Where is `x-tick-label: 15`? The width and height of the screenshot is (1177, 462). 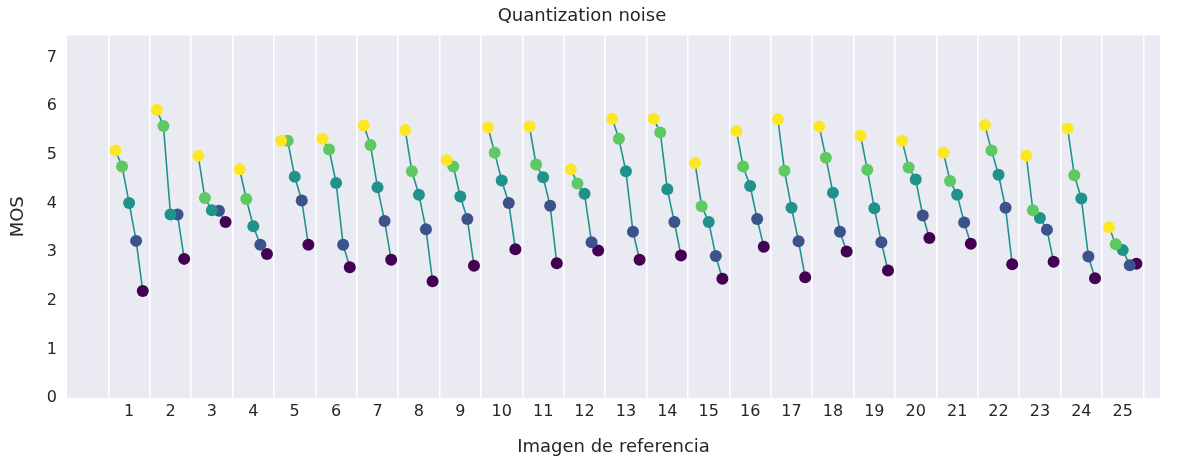 x-tick-label: 15 is located at coordinates (708, 410).